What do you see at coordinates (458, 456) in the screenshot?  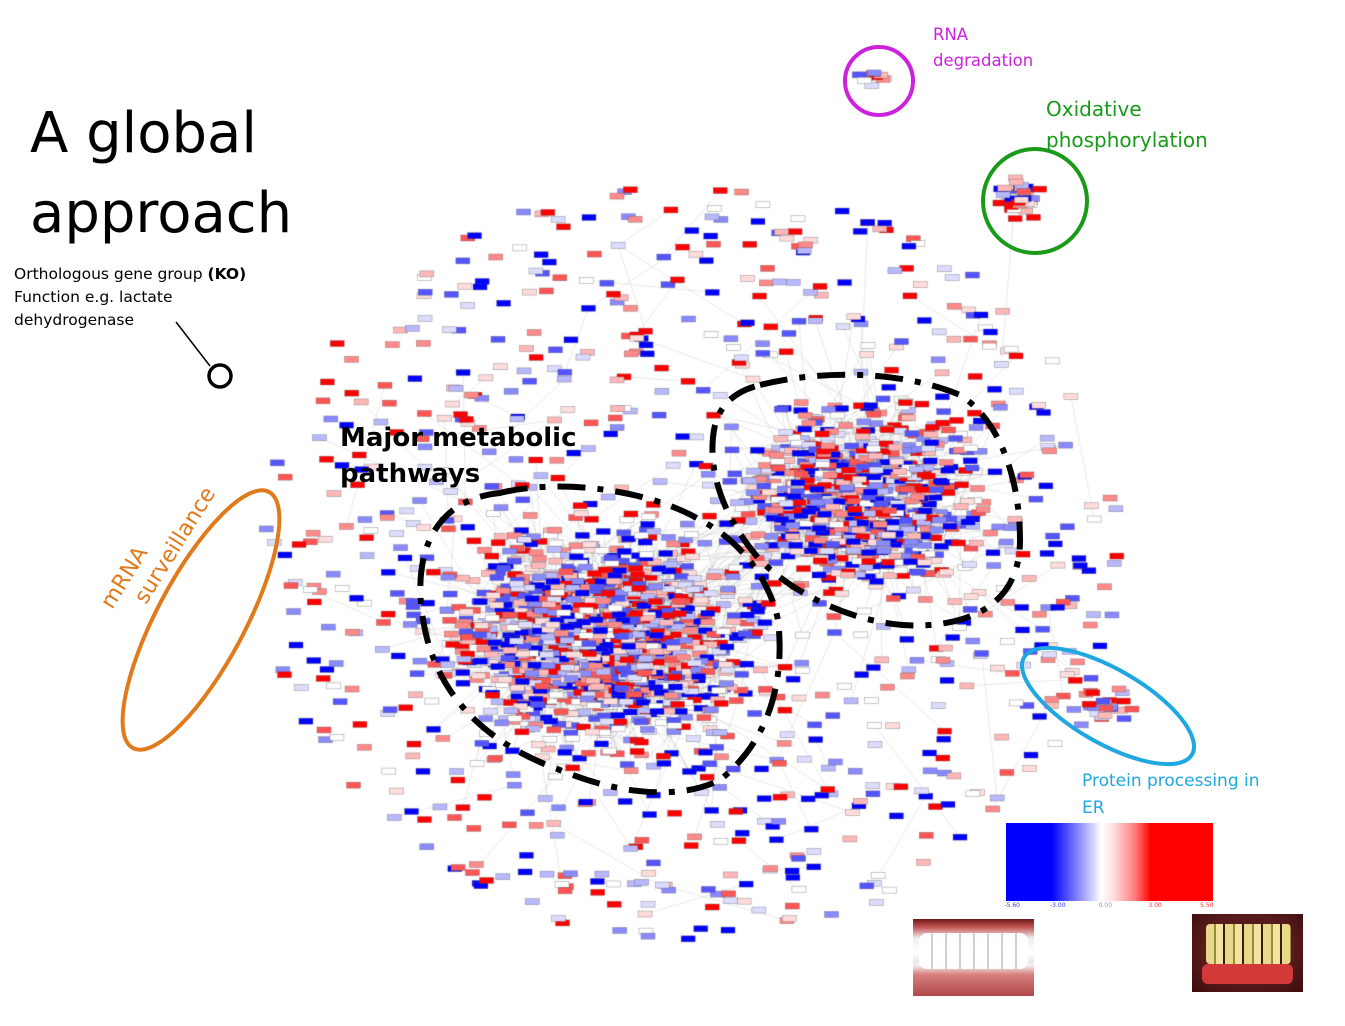 I see `major-metabolic-label: Major metabolic pathways` at bounding box center [458, 456].